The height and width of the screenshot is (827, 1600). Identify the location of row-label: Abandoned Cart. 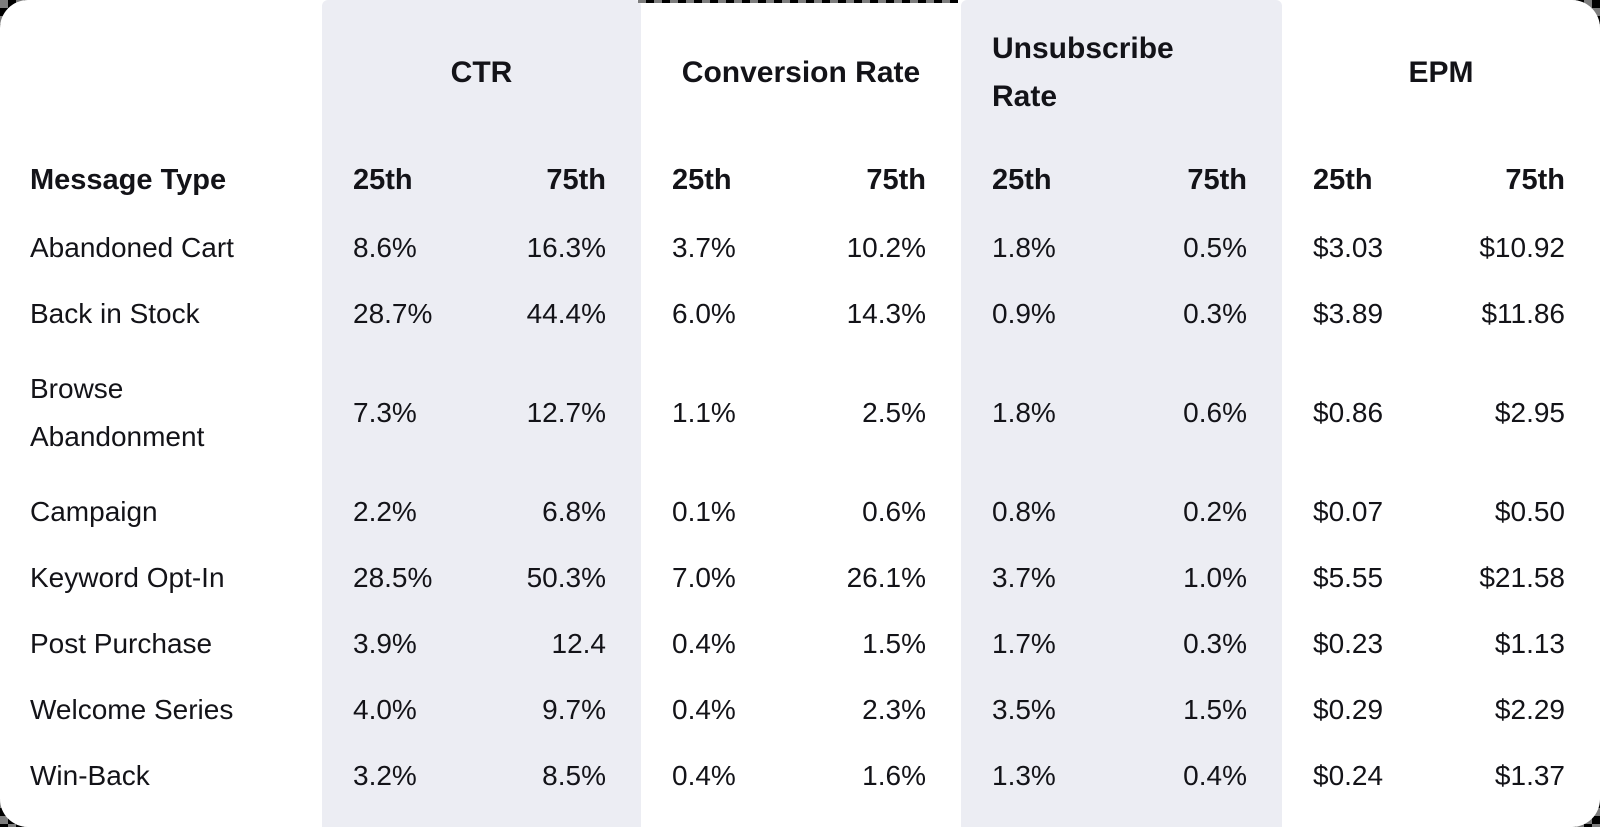
(132, 247).